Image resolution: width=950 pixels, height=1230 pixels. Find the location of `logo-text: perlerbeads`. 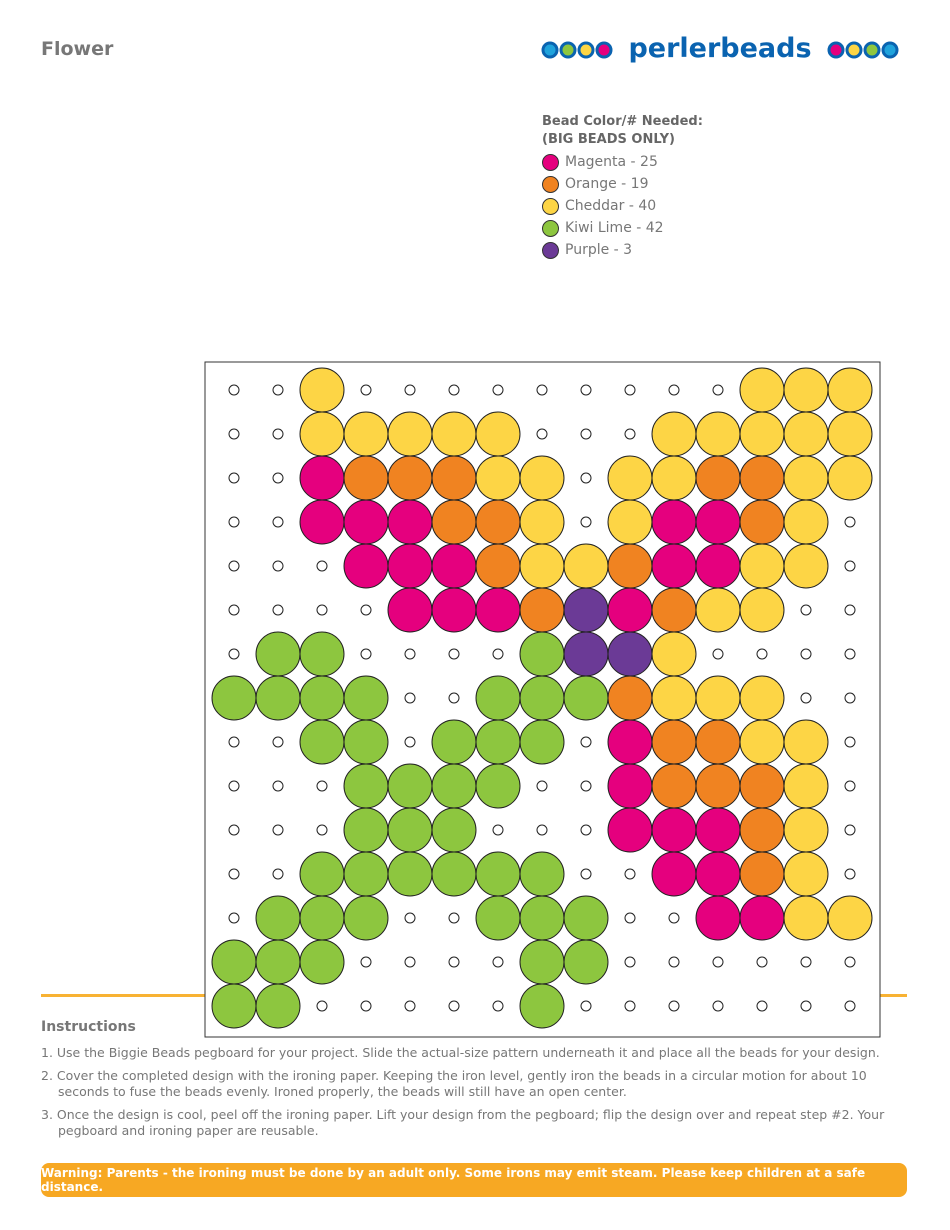

logo-text: perlerbeads is located at coordinates (719, 48).